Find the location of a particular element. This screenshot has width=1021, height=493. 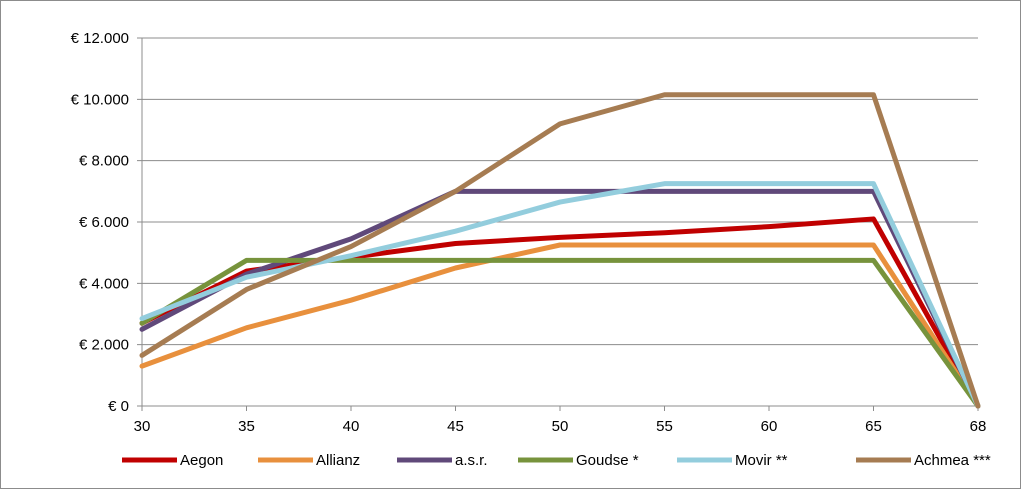

y-tick-label: € 2.000 is located at coordinates (104, 345).